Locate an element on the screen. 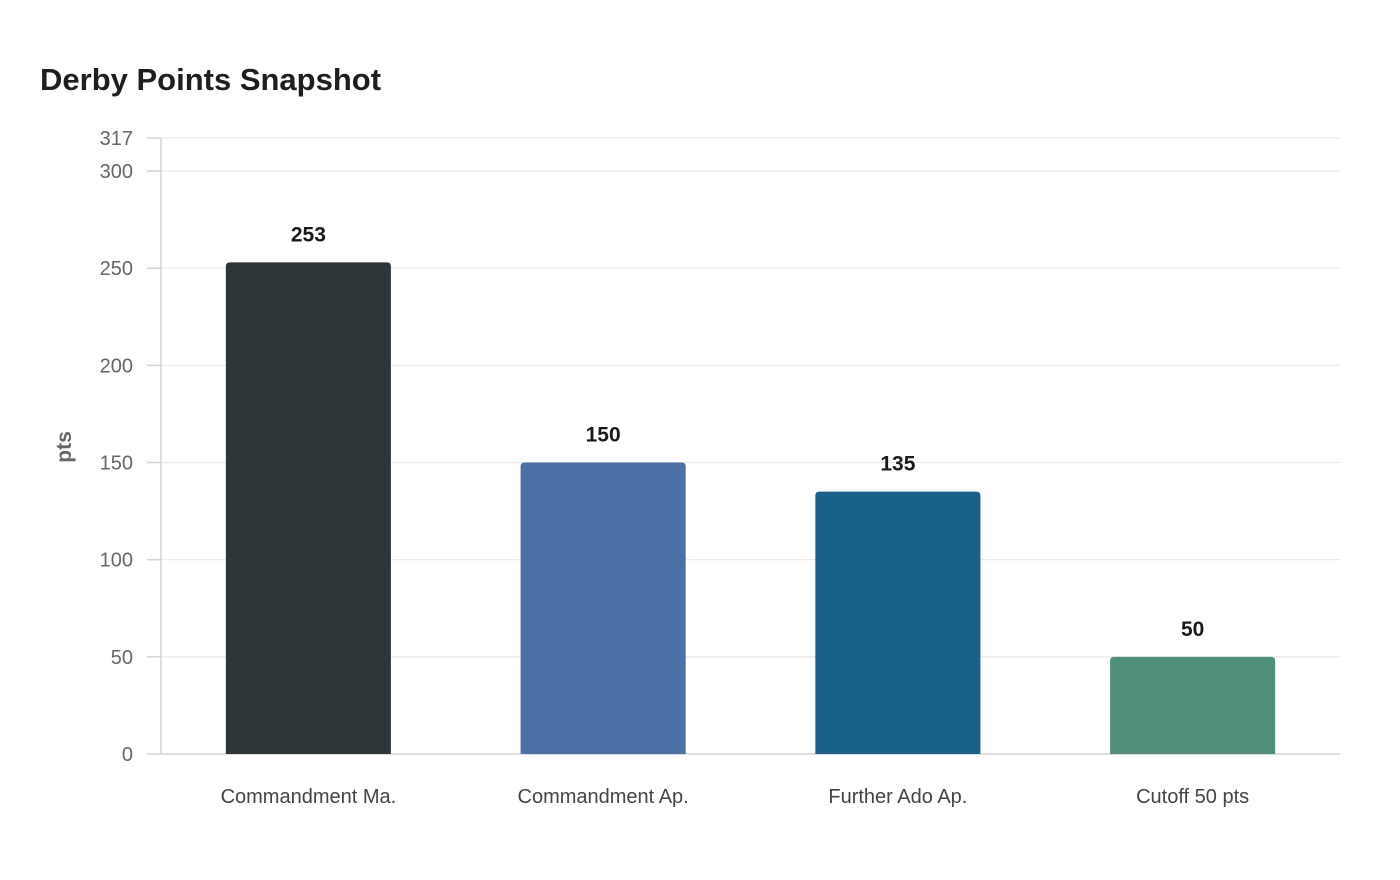  x-category-label: Further Ado Ap. is located at coordinates (897, 797).